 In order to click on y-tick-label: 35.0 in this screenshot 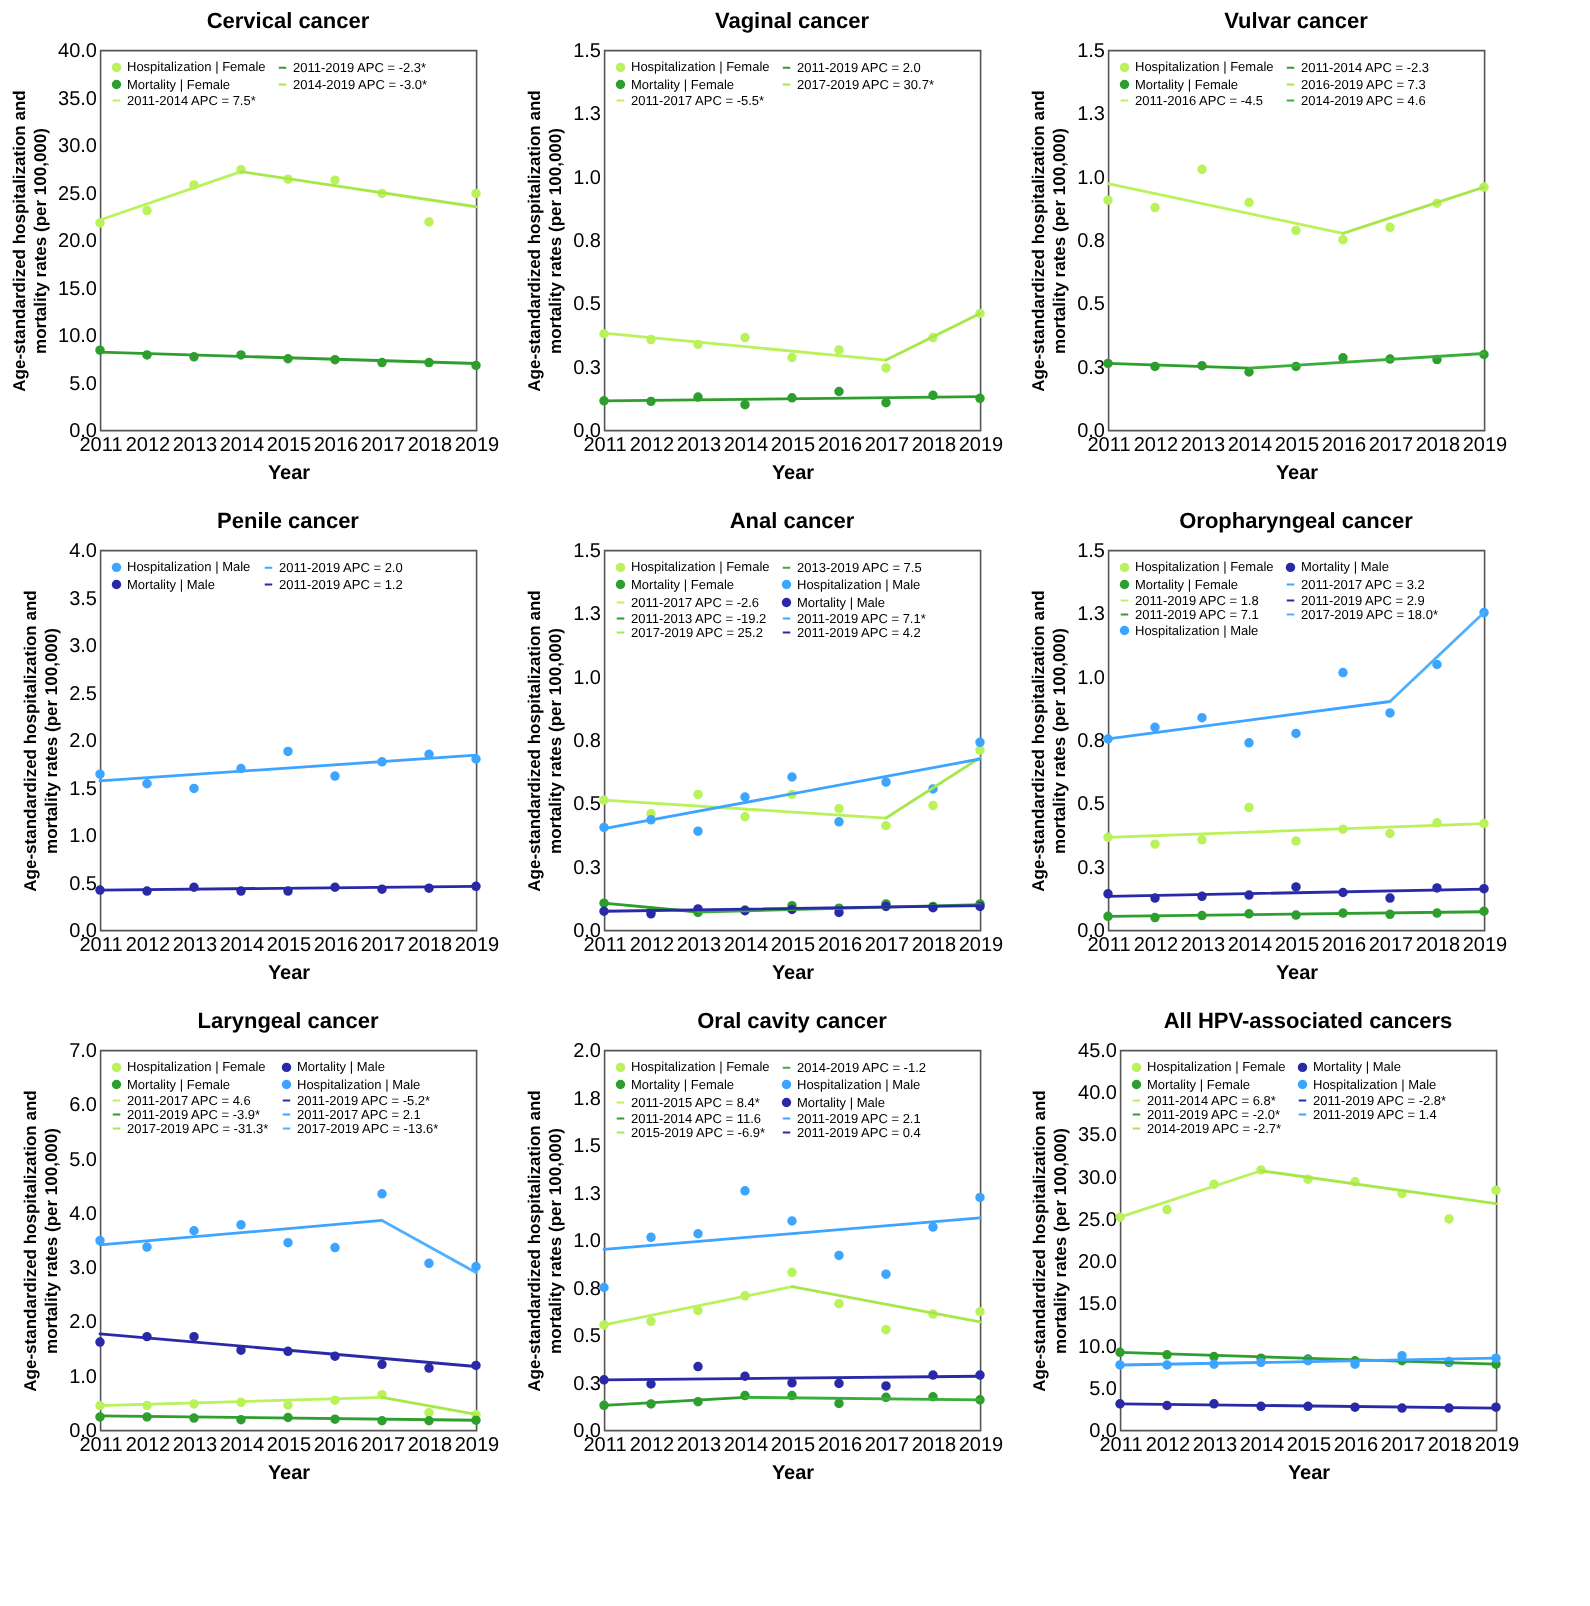, I will do `click(1098, 1136)`.